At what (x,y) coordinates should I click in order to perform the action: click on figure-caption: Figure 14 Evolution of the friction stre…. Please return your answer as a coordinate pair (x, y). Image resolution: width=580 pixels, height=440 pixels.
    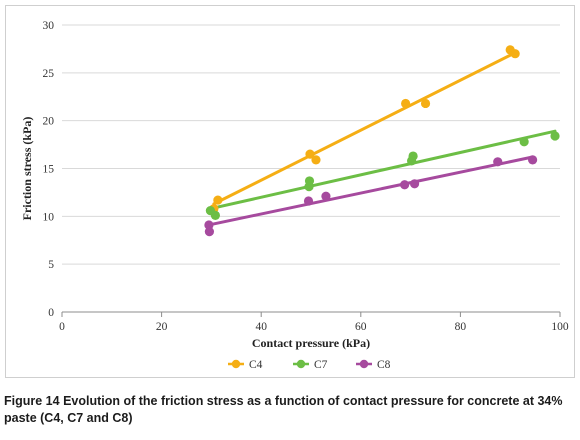
    Looking at the image, I should click on (290, 410).